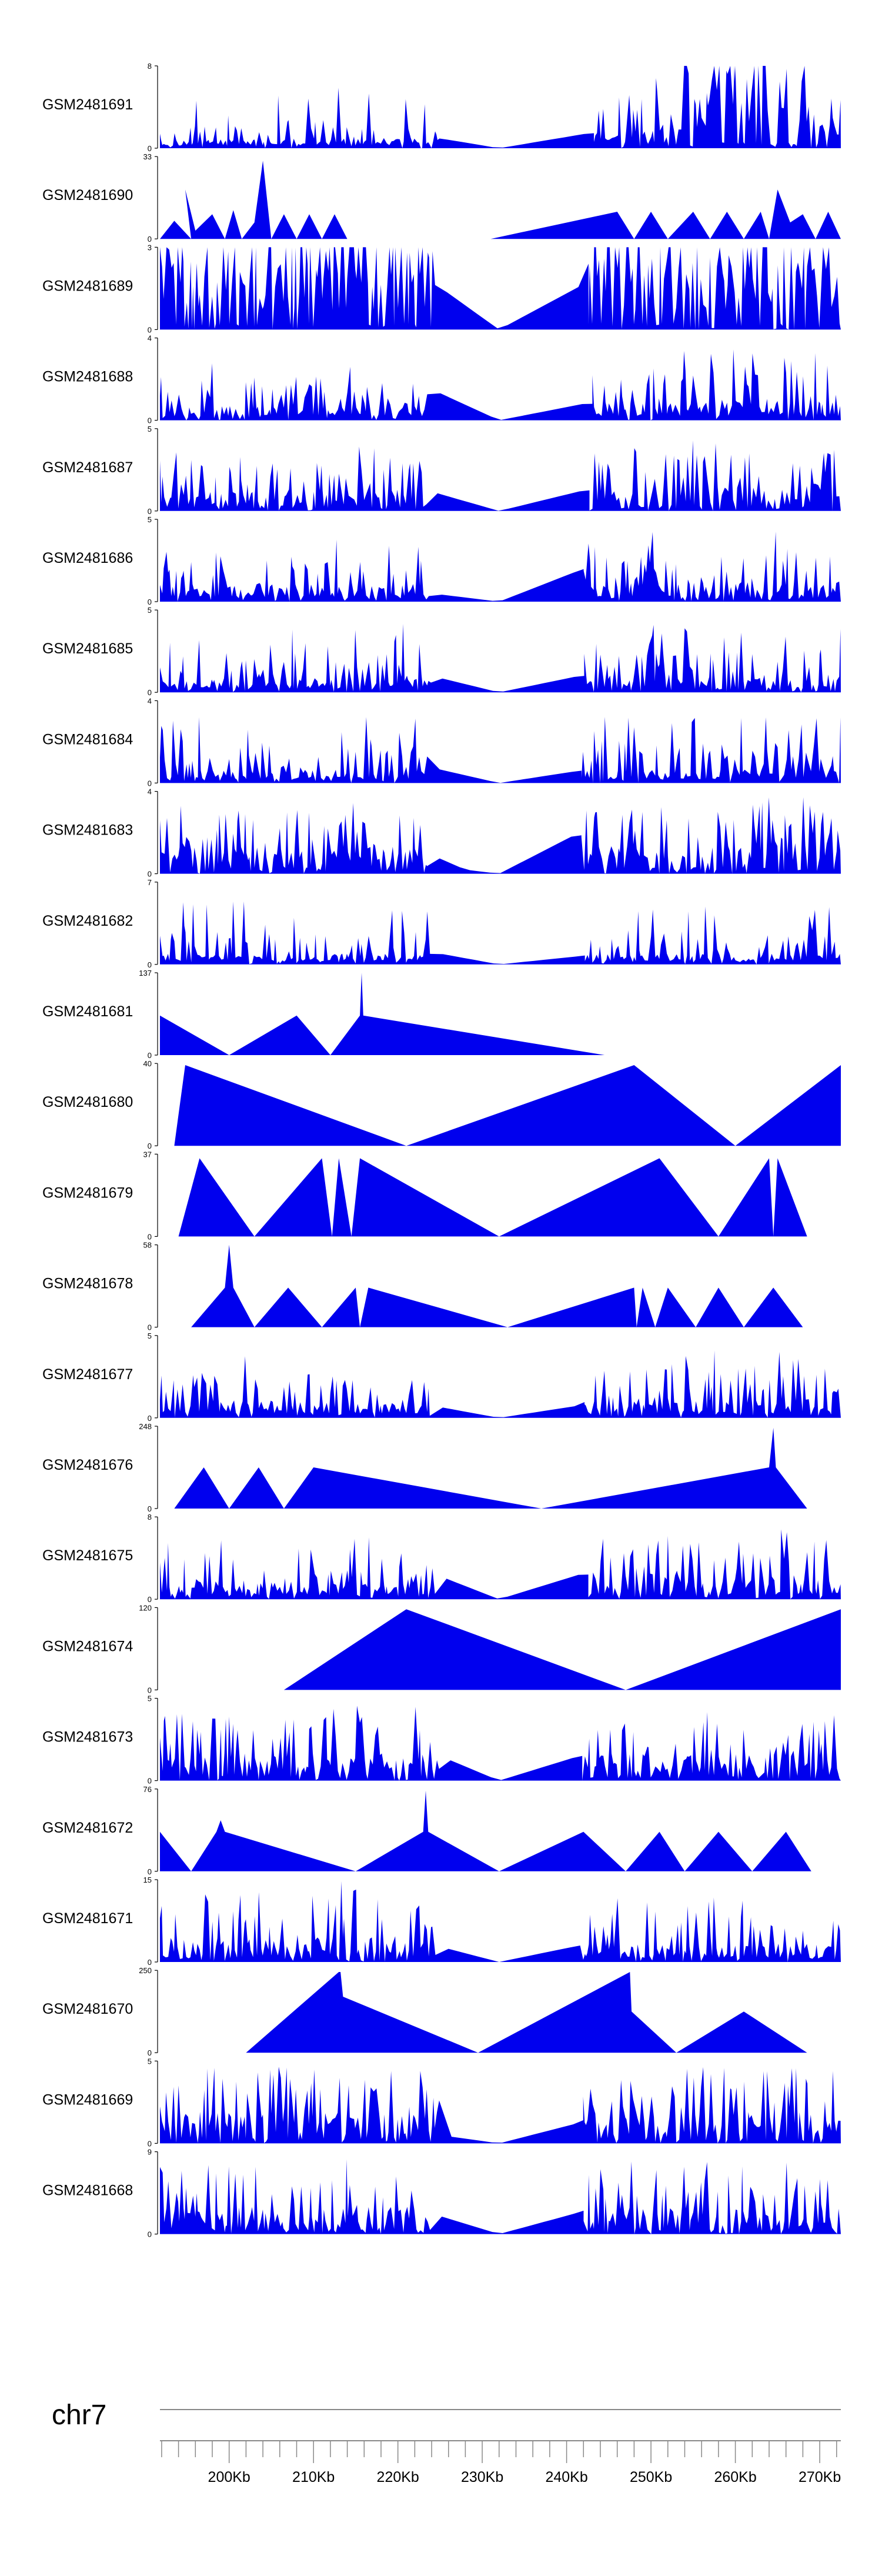 The height and width of the screenshot is (2576, 882). Describe the element at coordinates (147, 1789) in the screenshot. I see `y-max-label: 76` at that location.